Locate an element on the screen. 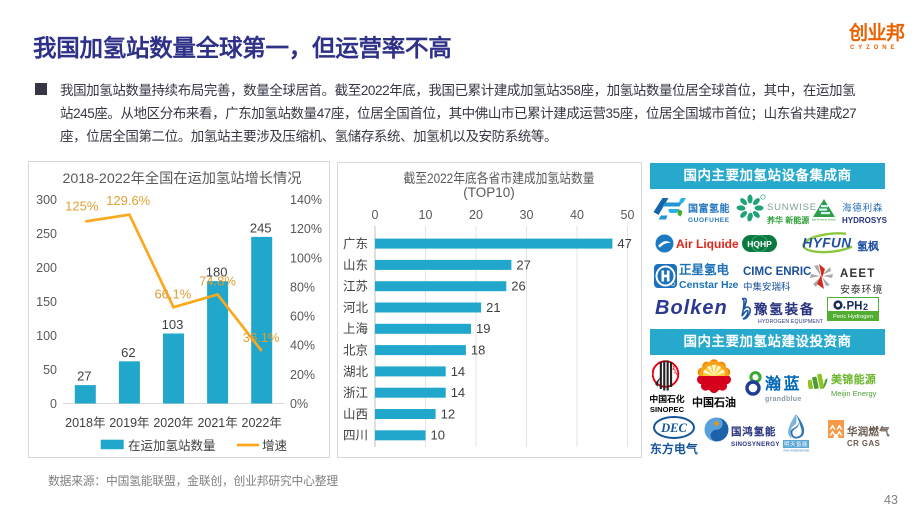  svg-text: (TOP10) is located at coordinates (489, 192).